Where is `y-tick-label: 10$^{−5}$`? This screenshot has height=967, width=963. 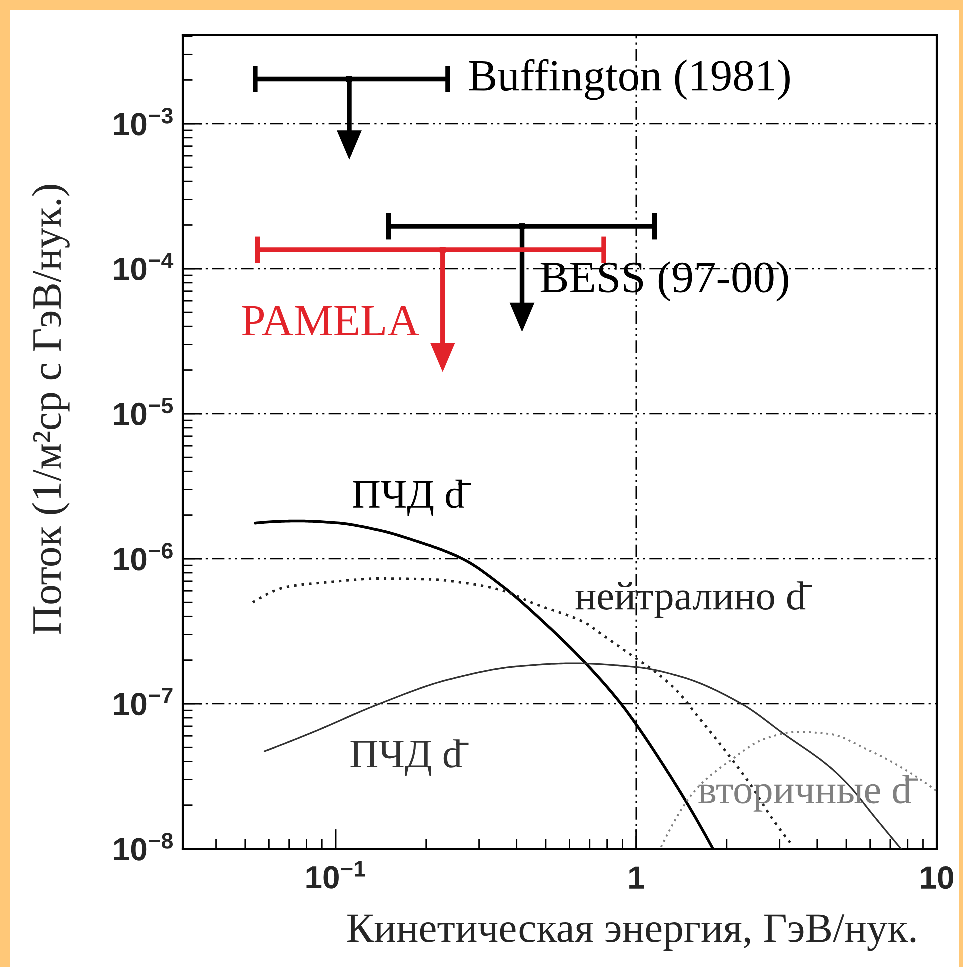
y-tick-label: 10$^{−5}$ is located at coordinates (144, 412).